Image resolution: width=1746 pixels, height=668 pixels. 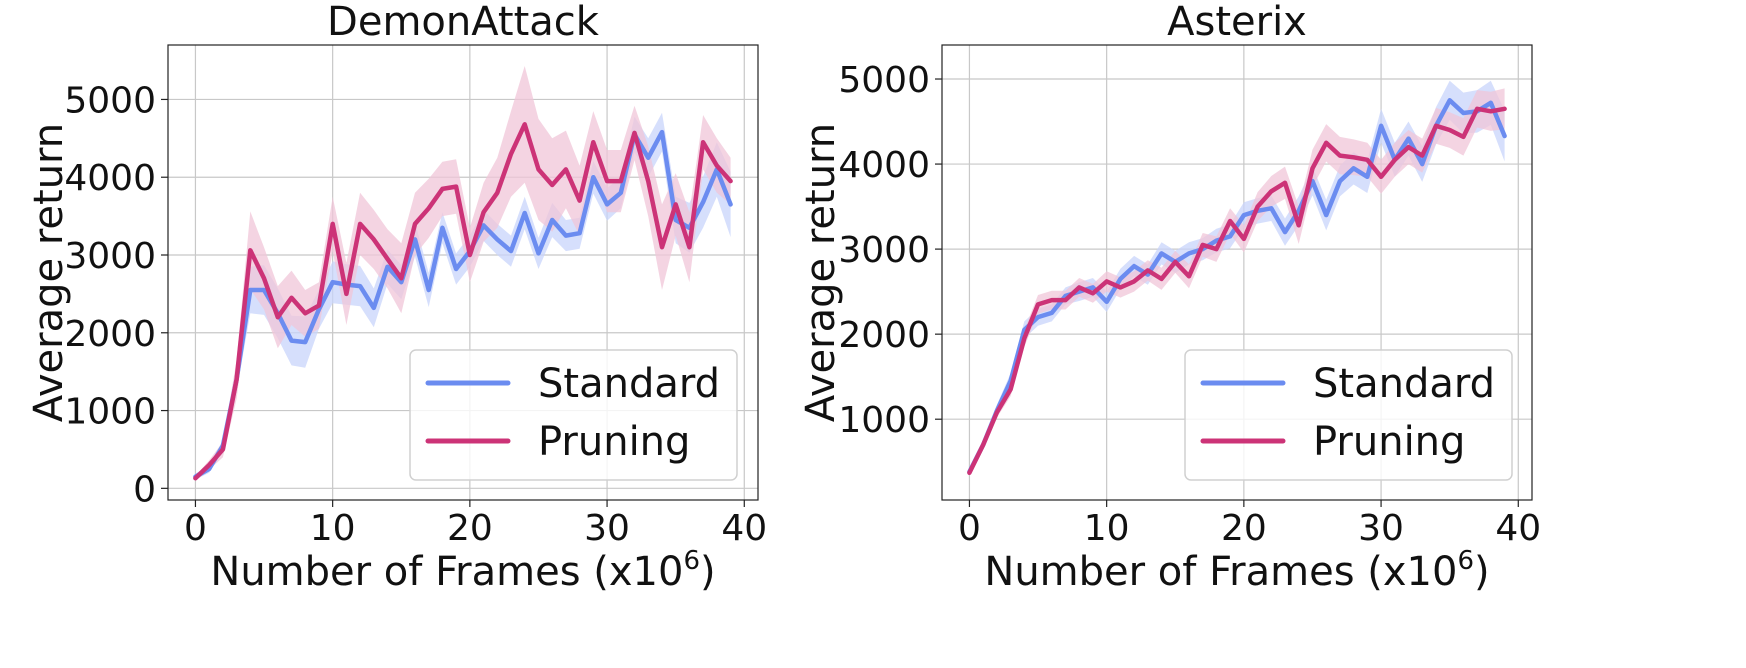 What do you see at coordinates (463, 22) in the screenshot?
I see `chart-title: DemonAttack` at bounding box center [463, 22].